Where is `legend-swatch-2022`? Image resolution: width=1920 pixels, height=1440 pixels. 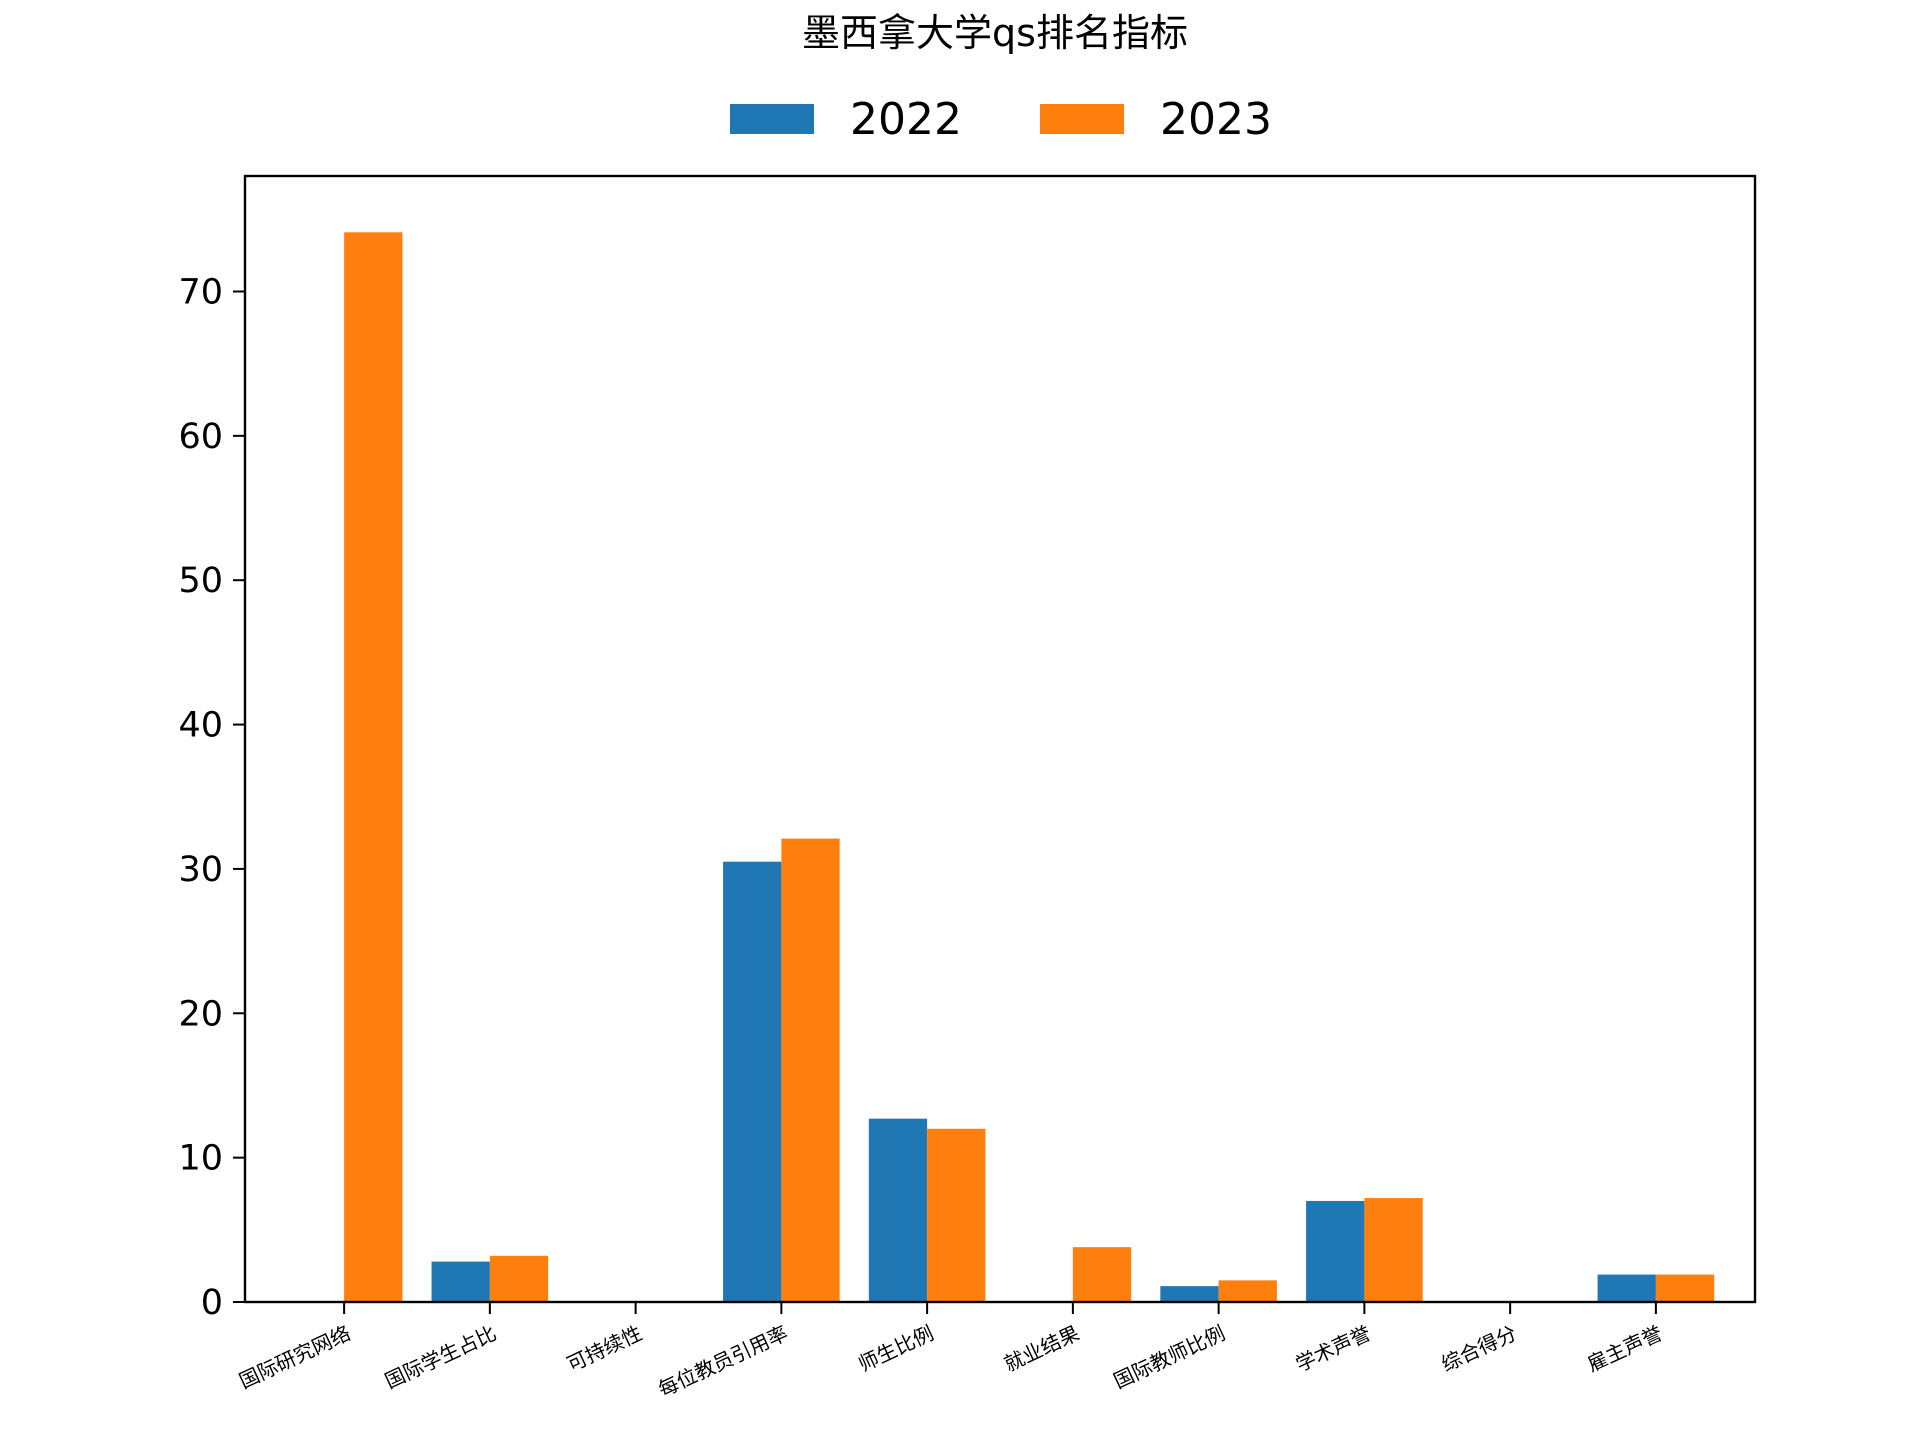
legend-swatch-2022 is located at coordinates (772, 119).